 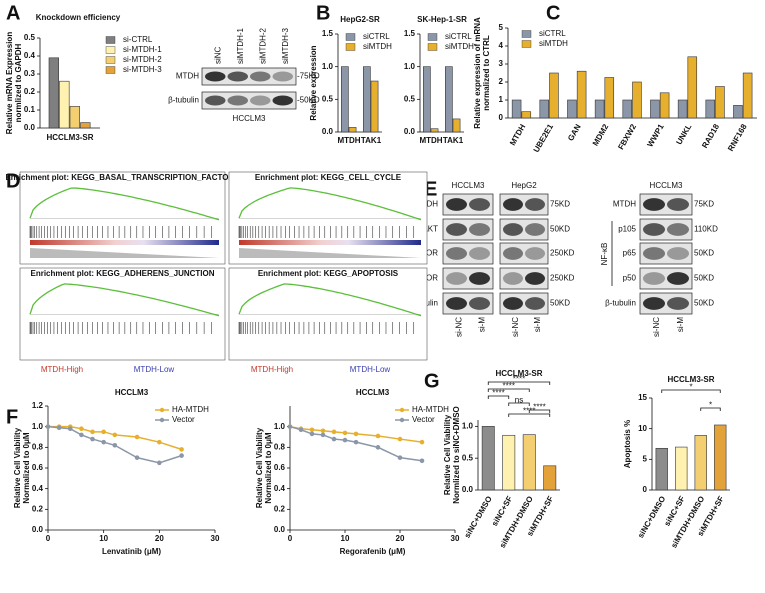 I want to click on panel-letter: A, so click(x=13, y=13).